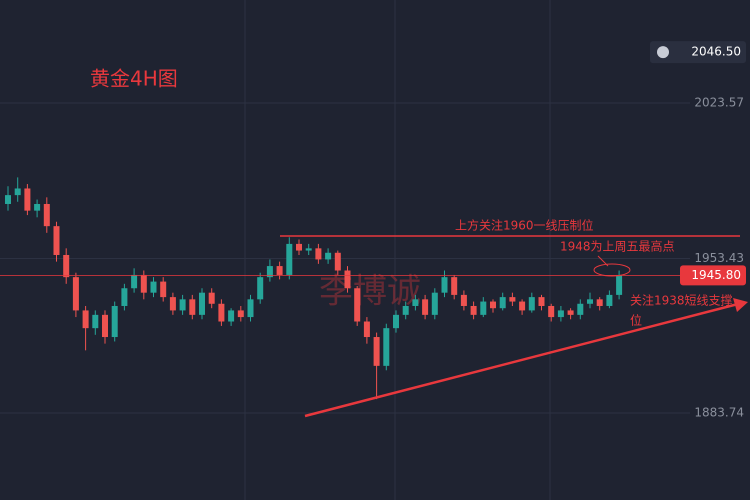 The image size is (750, 500). What do you see at coordinates (719, 102) in the screenshot?
I see `y-tick-label: 2023.57` at bounding box center [719, 102].